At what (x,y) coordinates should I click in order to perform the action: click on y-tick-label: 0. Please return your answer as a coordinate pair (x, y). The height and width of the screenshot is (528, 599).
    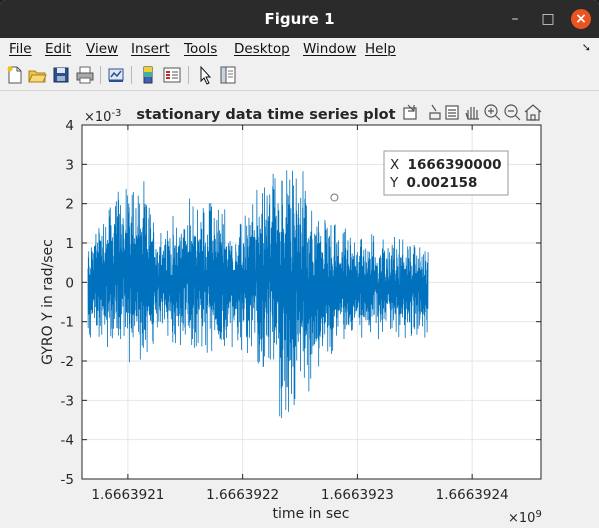
    Looking at the image, I should click on (69, 283).